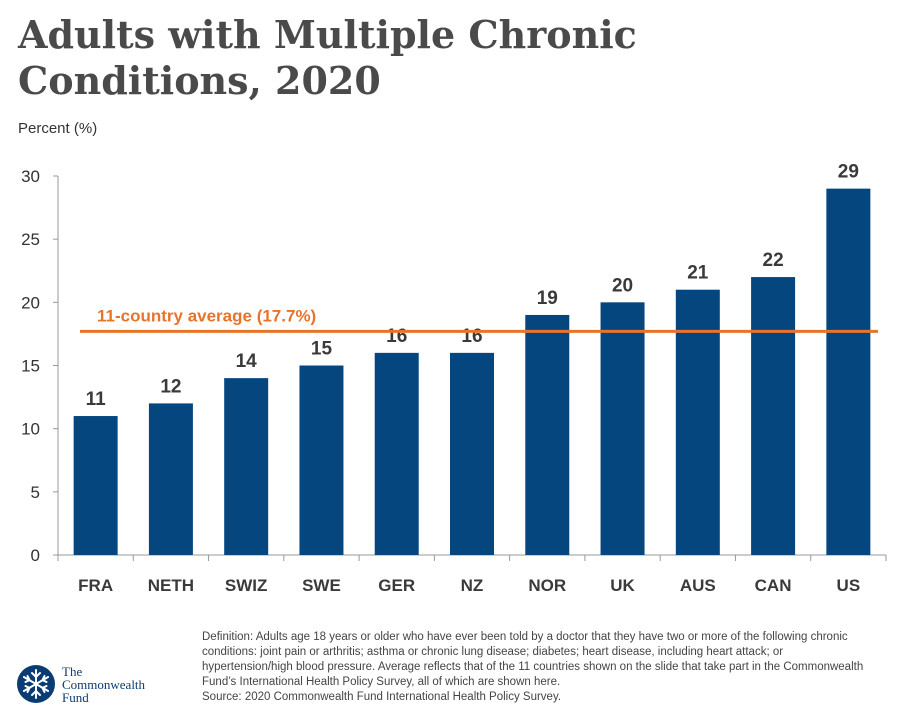 The image size is (900, 722). Describe the element at coordinates (547, 585) in the screenshot. I see `category-label: NOR` at that location.